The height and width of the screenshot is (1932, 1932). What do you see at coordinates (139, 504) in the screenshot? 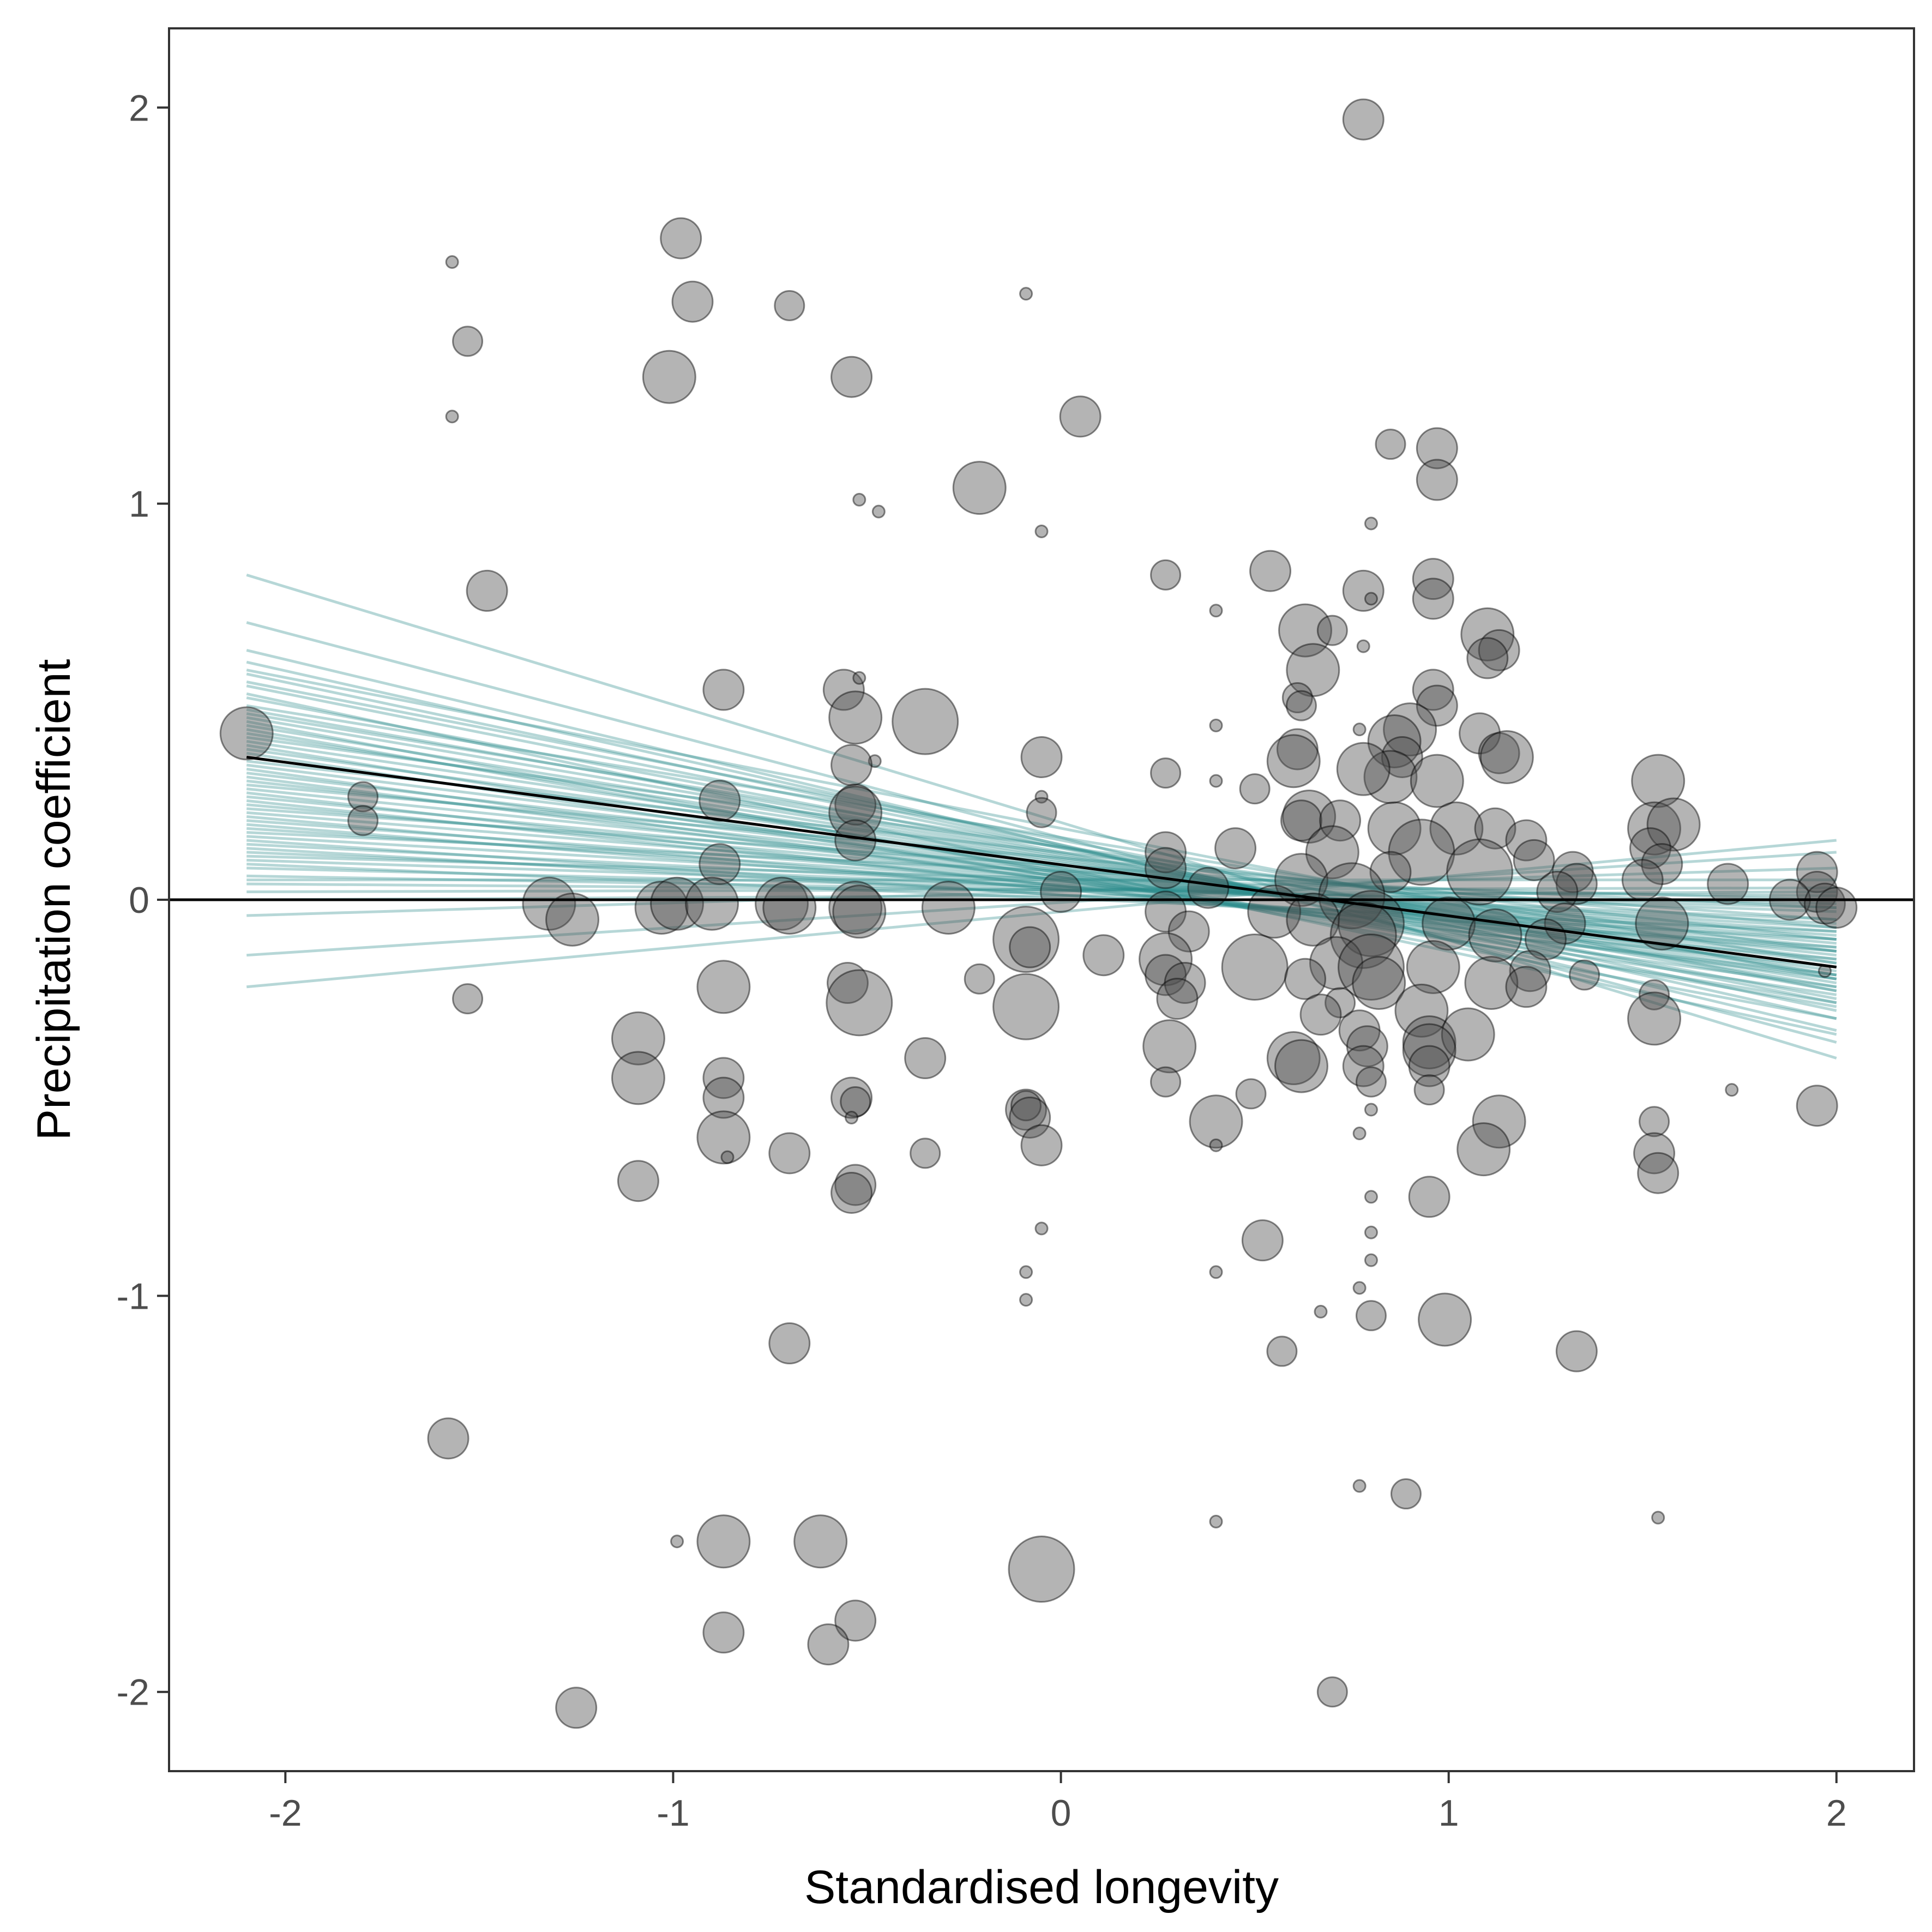
I see `y-tick-label: 1` at bounding box center [139, 504].